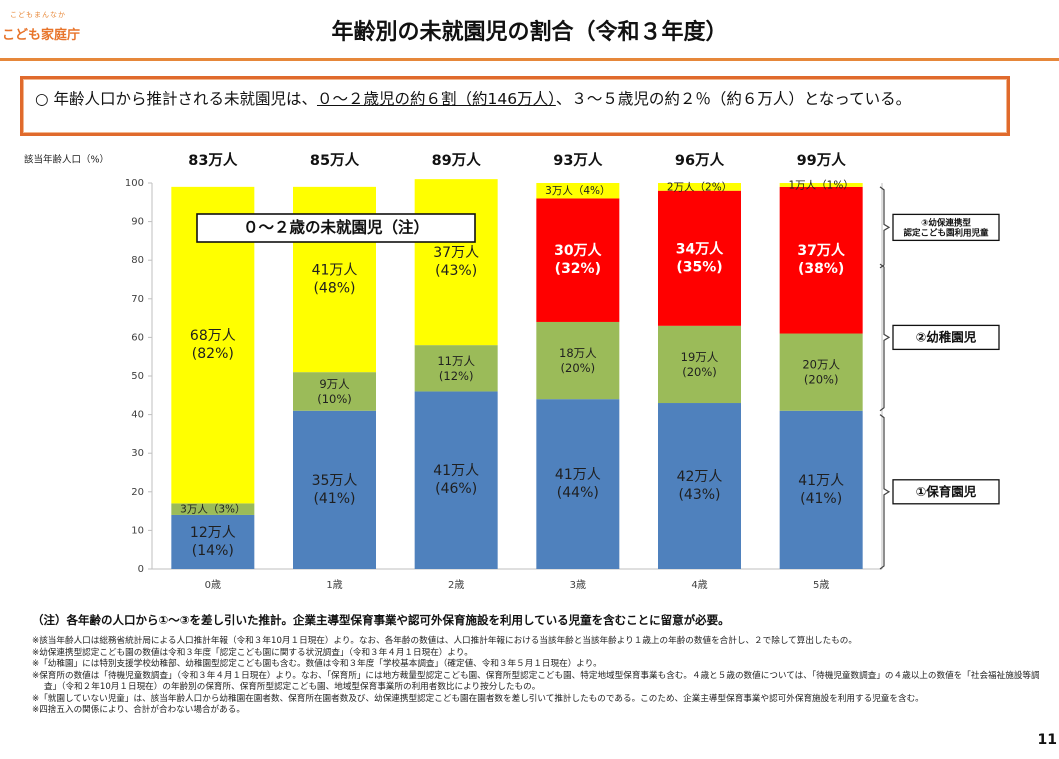 The height and width of the screenshot is (759, 1059). I want to click on data-label-hoikuen-4: 42万人(43%), so click(700, 486).